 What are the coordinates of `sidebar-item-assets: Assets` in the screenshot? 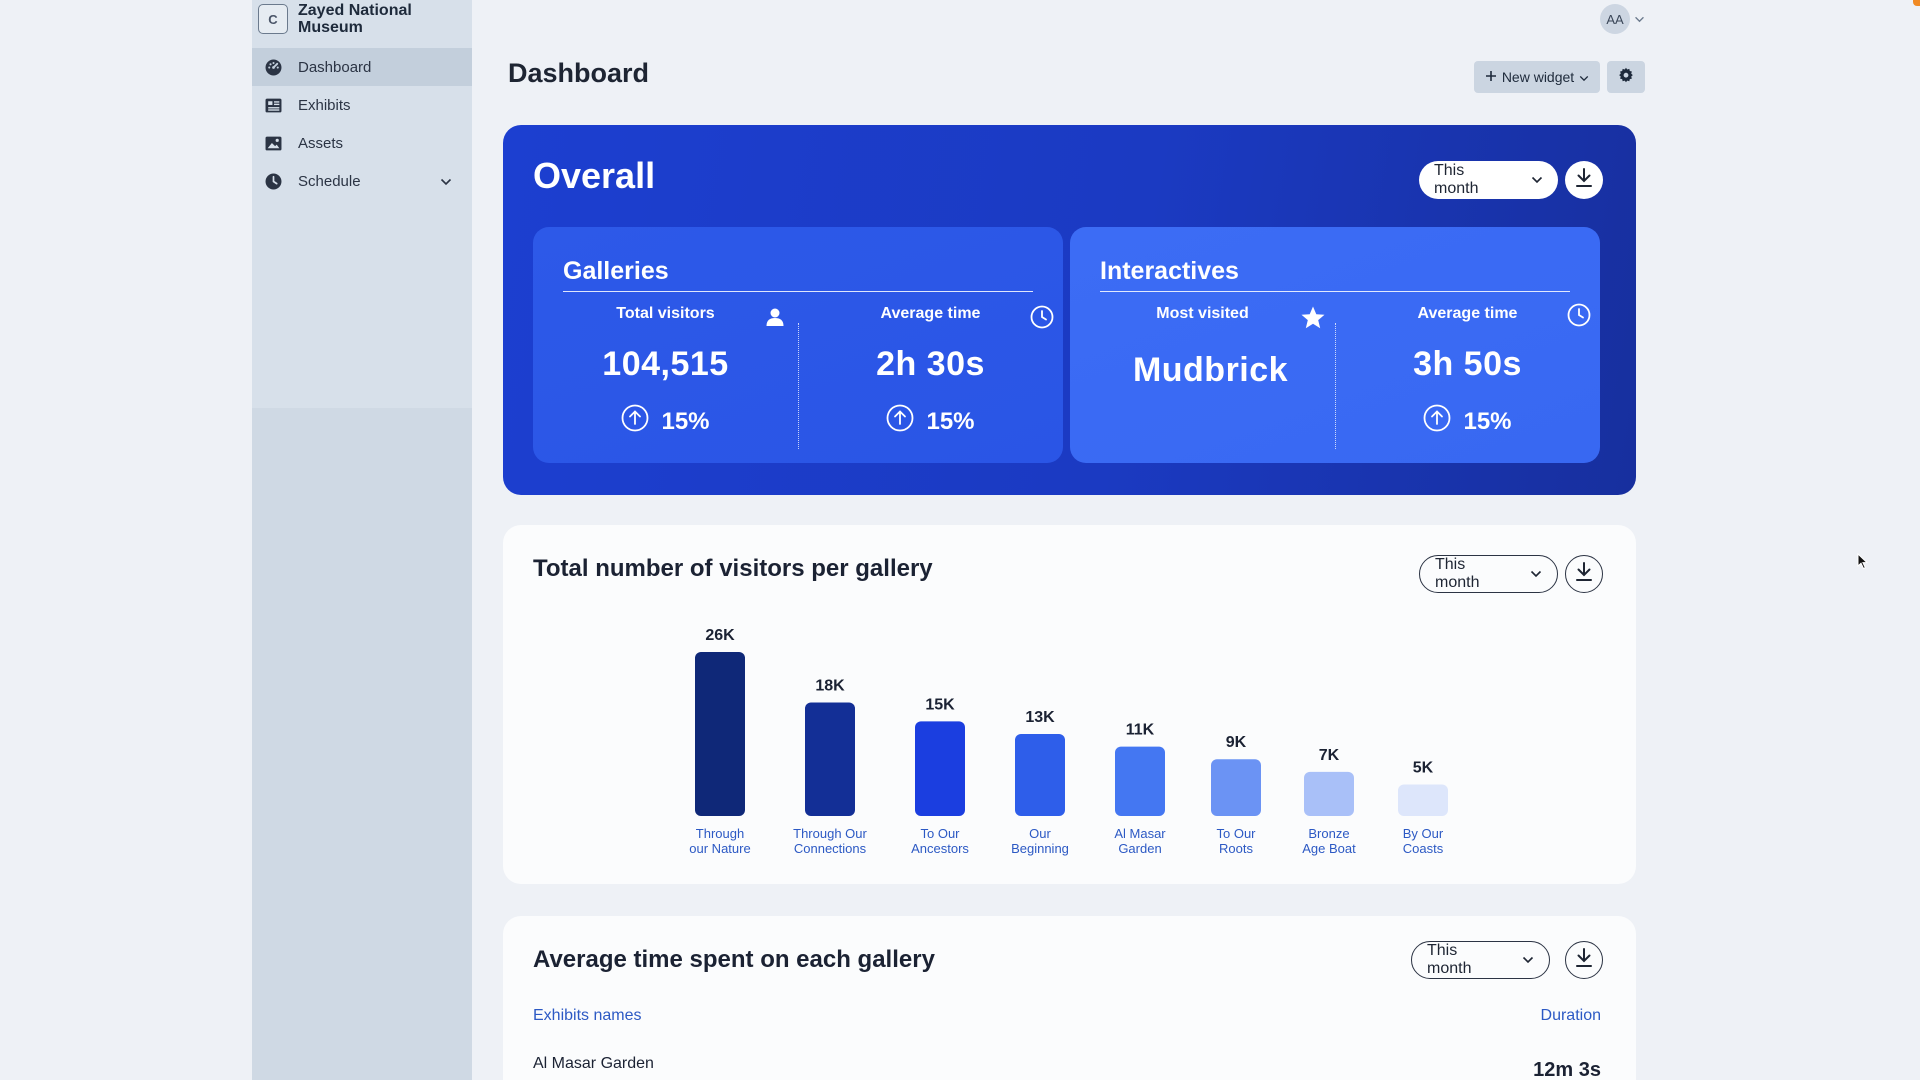 It's located at (362, 143).